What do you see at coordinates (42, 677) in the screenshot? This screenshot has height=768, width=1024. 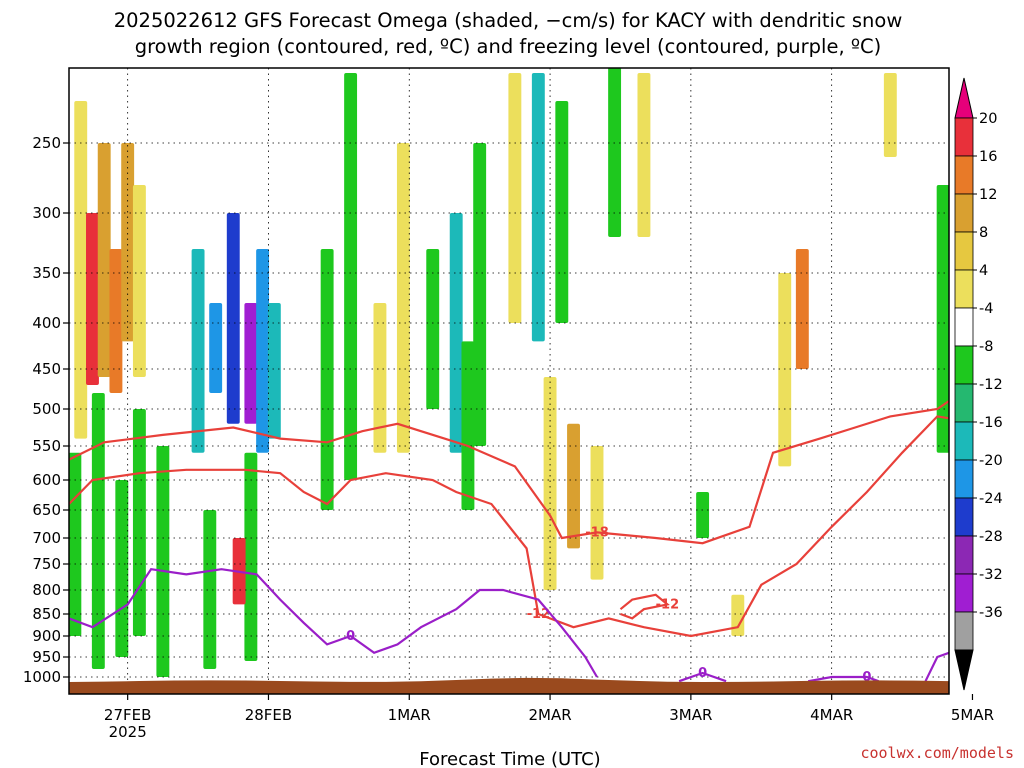 I see `y-tick-label: 1000` at bounding box center [42, 677].